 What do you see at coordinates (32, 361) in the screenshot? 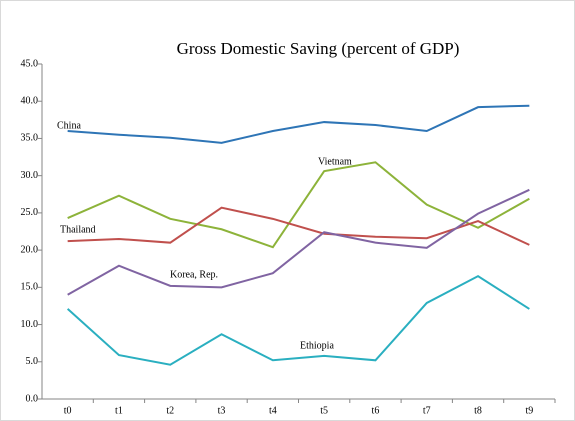
I see `y-tick-label: 5.0` at bounding box center [32, 361].